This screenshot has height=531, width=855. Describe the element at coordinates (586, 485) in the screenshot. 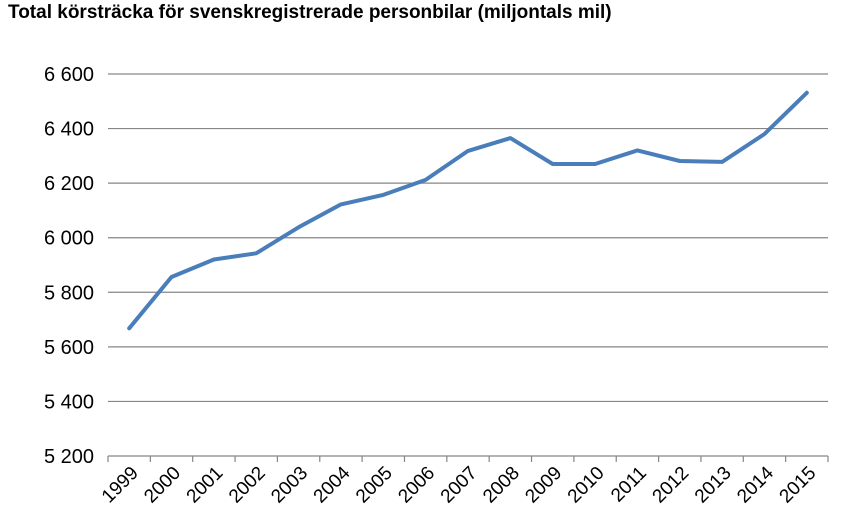

I see `x-tick-label: 2010` at that location.